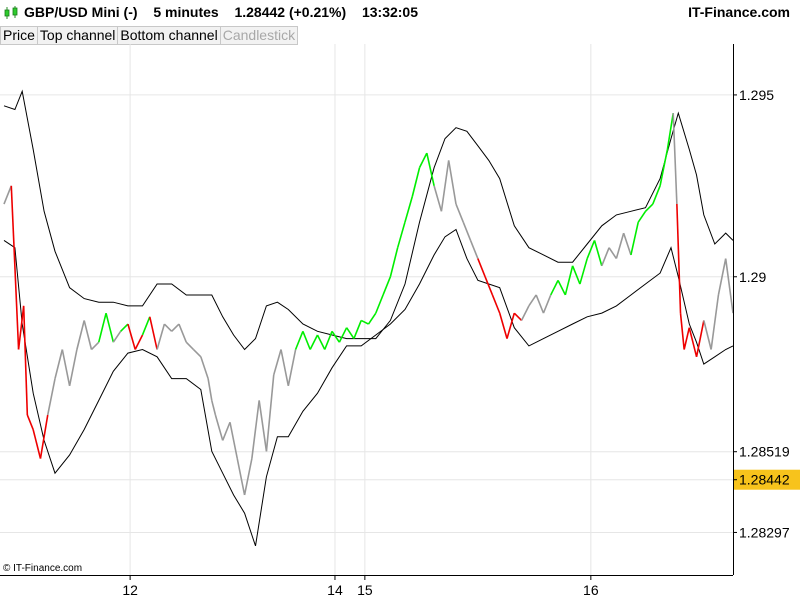 This screenshot has width=800, height=600. I want to click on x-tick-label: 14, so click(335, 590).